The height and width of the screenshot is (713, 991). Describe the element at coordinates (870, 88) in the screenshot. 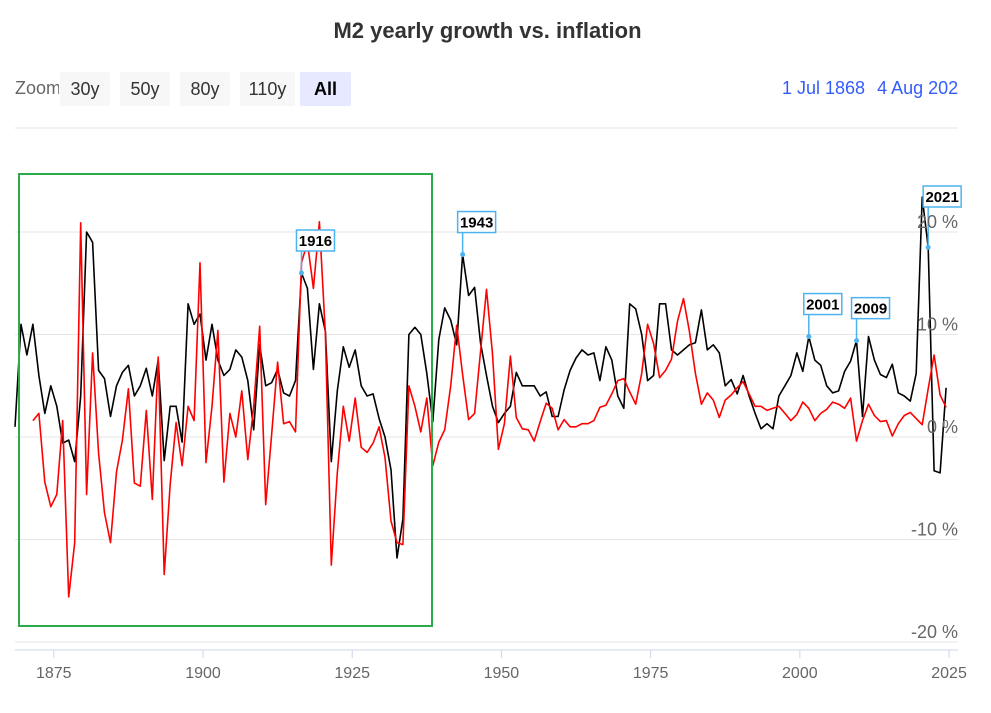

I see `date-range: 1 Jul 1868 4 Aug 202` at that location.